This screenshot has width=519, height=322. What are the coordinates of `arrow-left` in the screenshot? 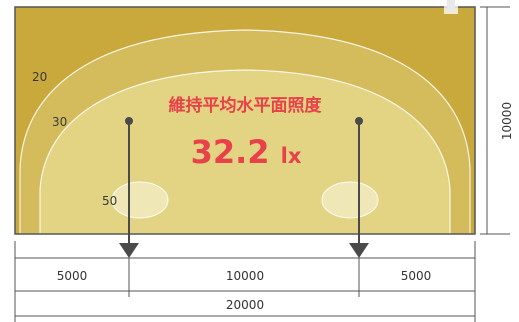 It's located at (129, 187).